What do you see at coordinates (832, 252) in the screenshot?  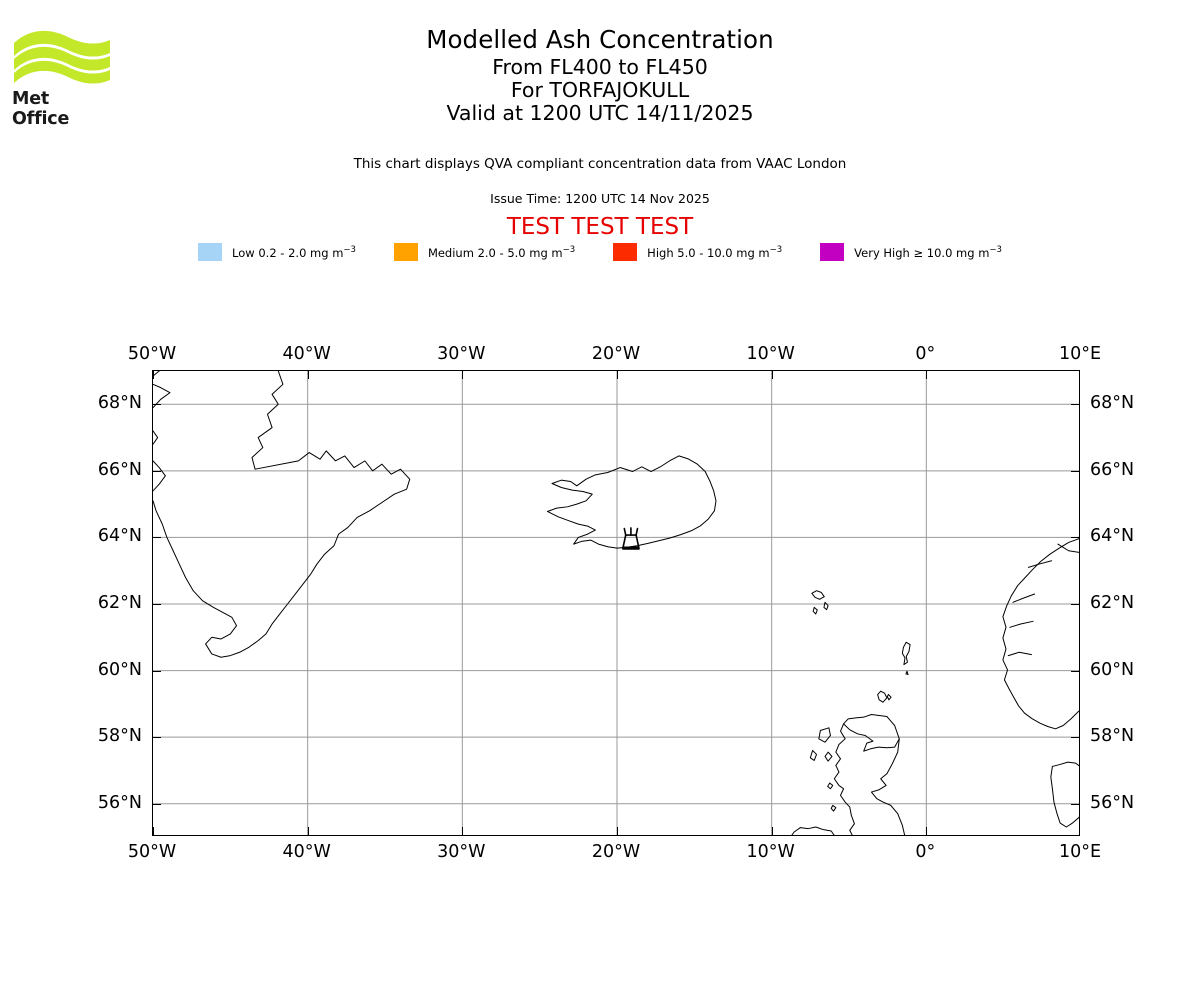 I see `legend-swatch-very-high` at bounding box center [832, 252].